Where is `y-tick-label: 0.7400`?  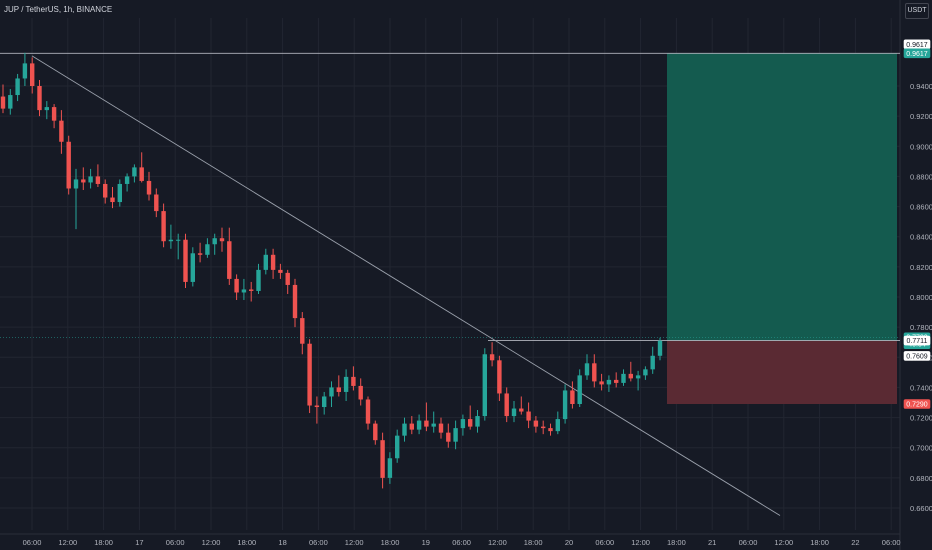 y-tick-label: 0.7400 is located at coordinates (921, 387).